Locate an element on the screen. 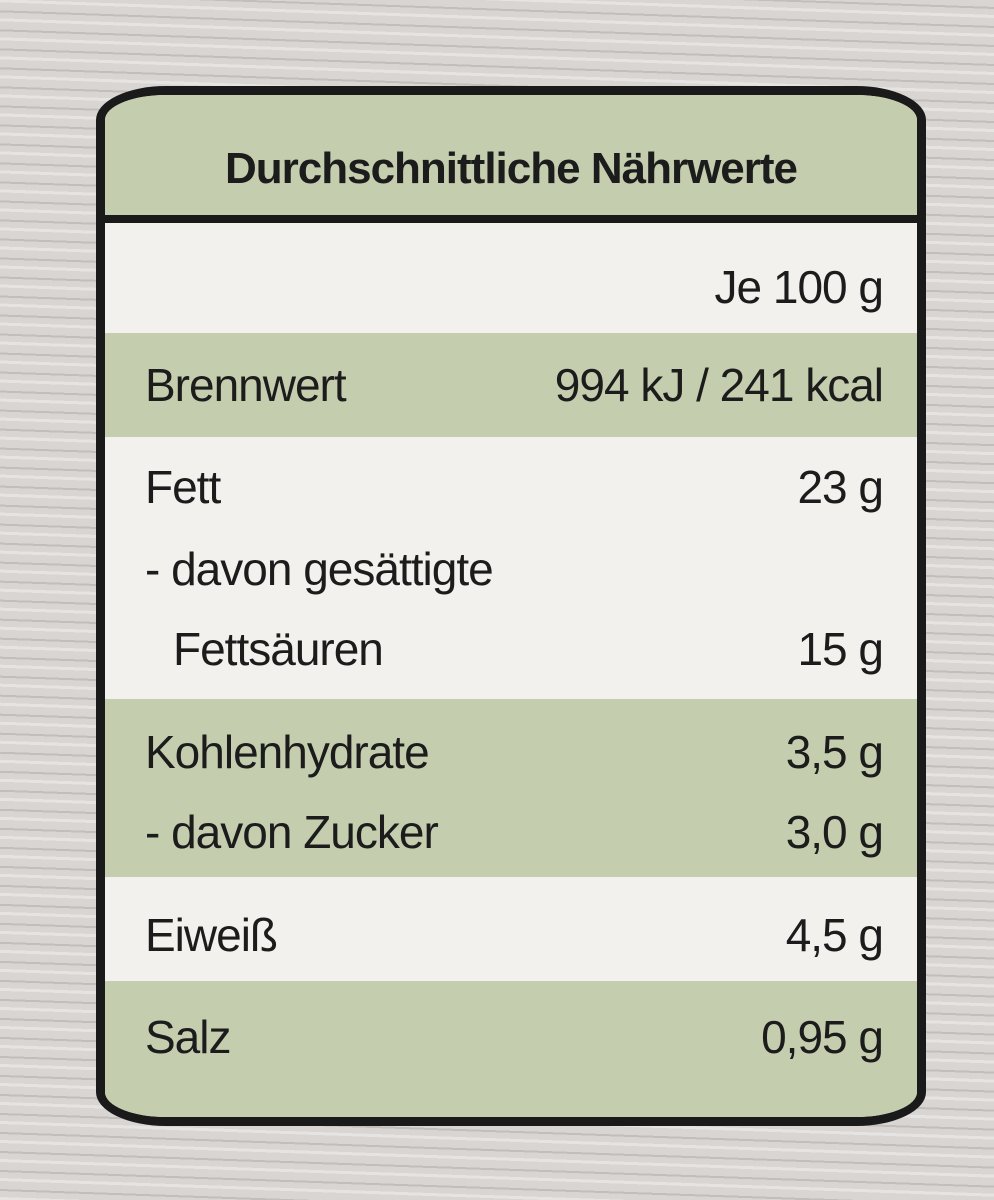  row-label: Salz is located at coordinates (188, 1037).